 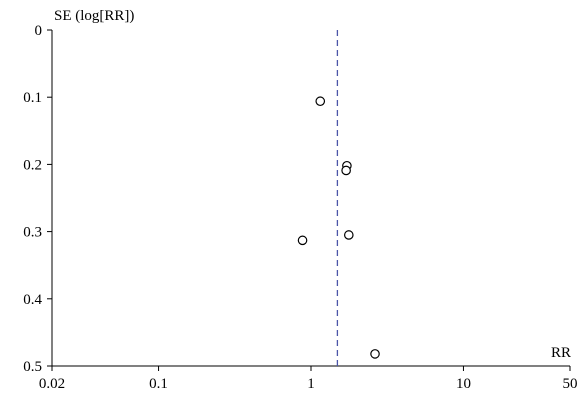 I want to click on y-axis-label: SE (log[RR]), so click(x=94, y=16).